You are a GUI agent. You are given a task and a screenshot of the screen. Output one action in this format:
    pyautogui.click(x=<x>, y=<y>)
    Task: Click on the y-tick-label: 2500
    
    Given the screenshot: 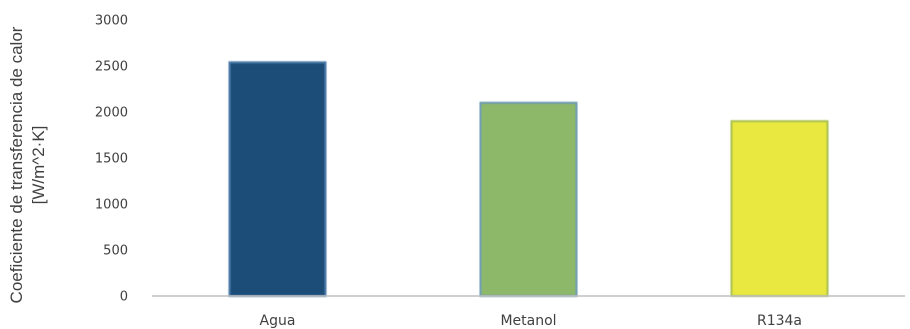 What is the action you would take?
    pyautogui.click(x=111, y=67)
    